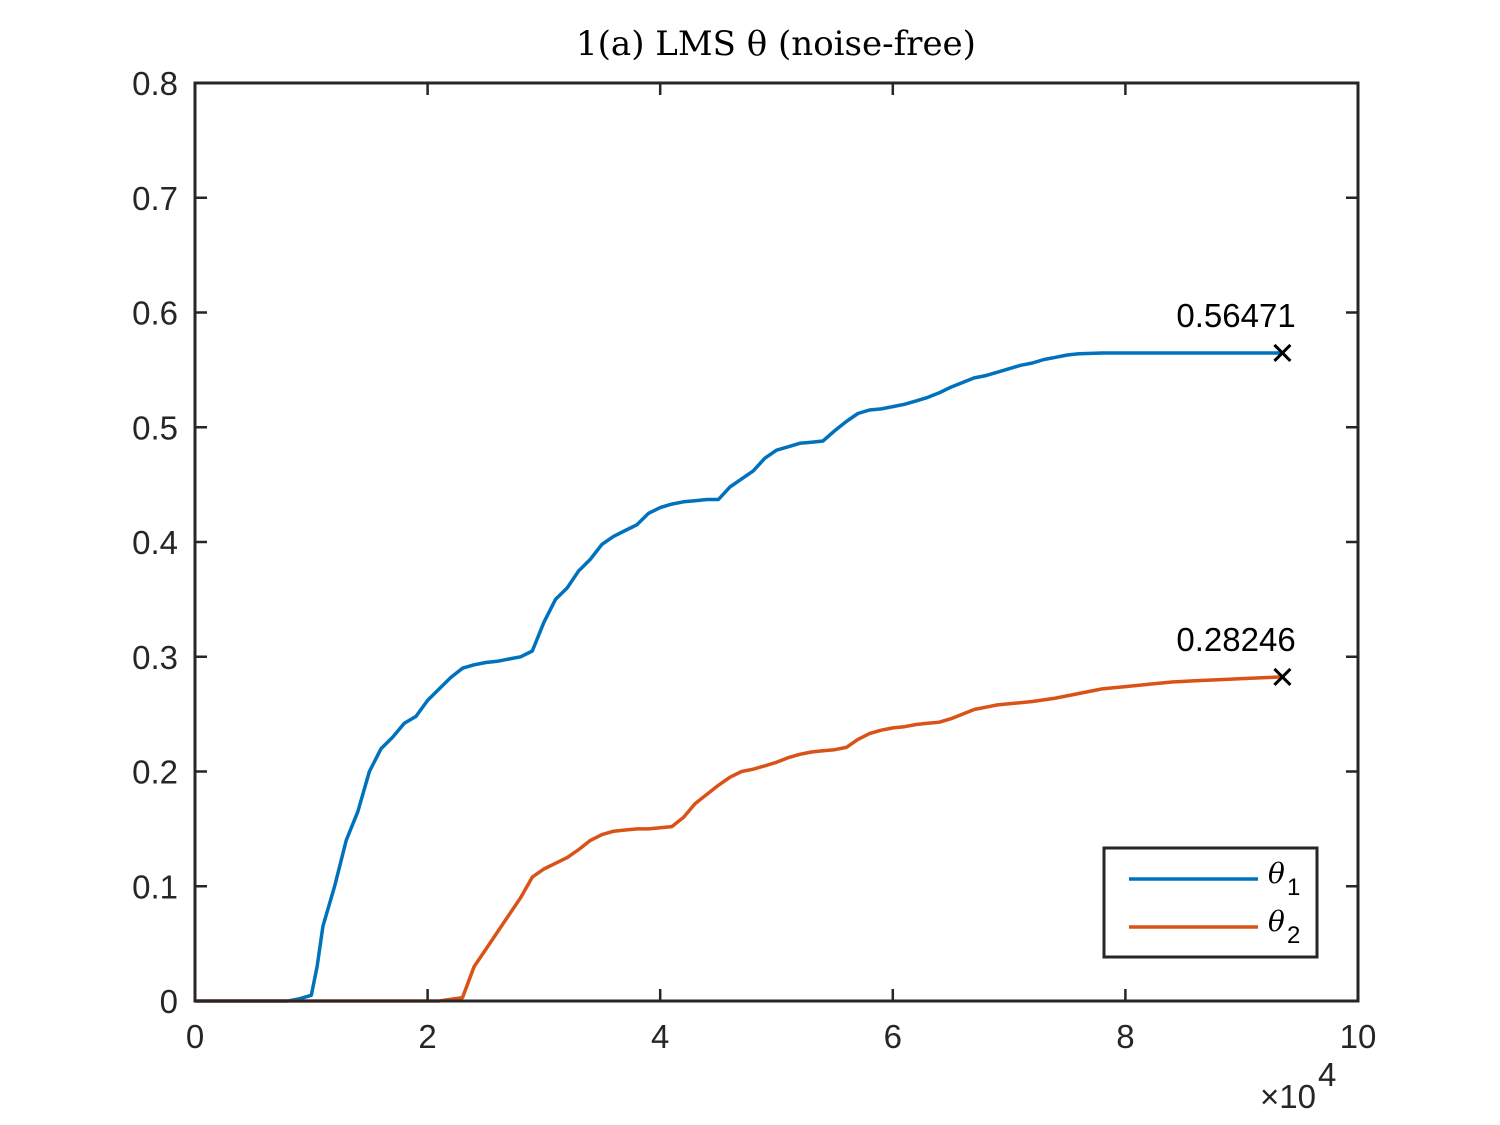  I want to click on y-tick-label: 0.8, so click(155, 83).